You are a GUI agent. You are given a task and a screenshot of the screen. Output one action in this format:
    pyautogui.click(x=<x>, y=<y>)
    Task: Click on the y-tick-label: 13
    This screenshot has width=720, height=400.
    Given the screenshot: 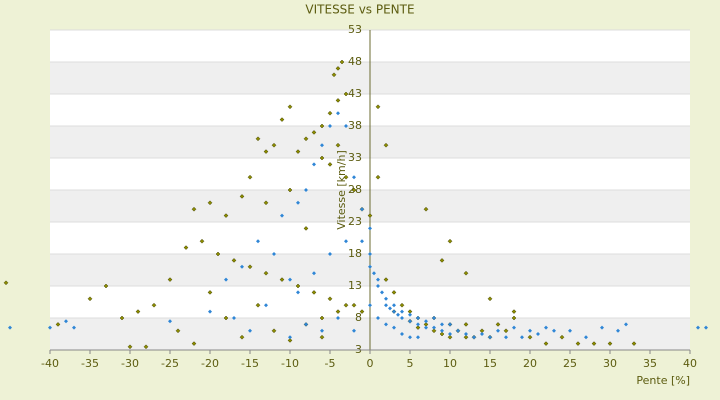 What is the action you would take?
    pyautogui.click(x=355, y=285)
    